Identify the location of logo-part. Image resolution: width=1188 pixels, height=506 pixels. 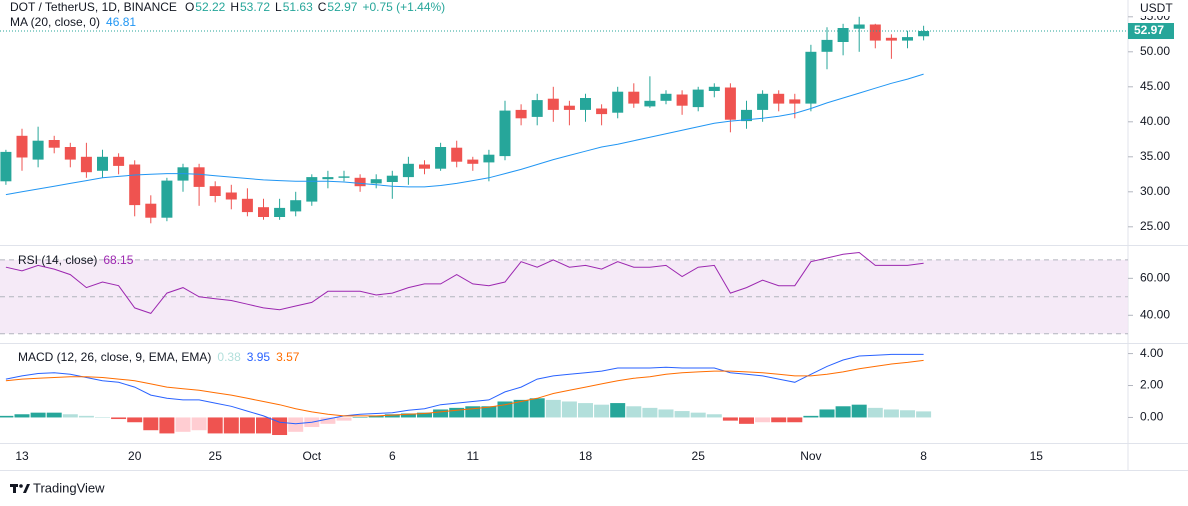
(26, 488).